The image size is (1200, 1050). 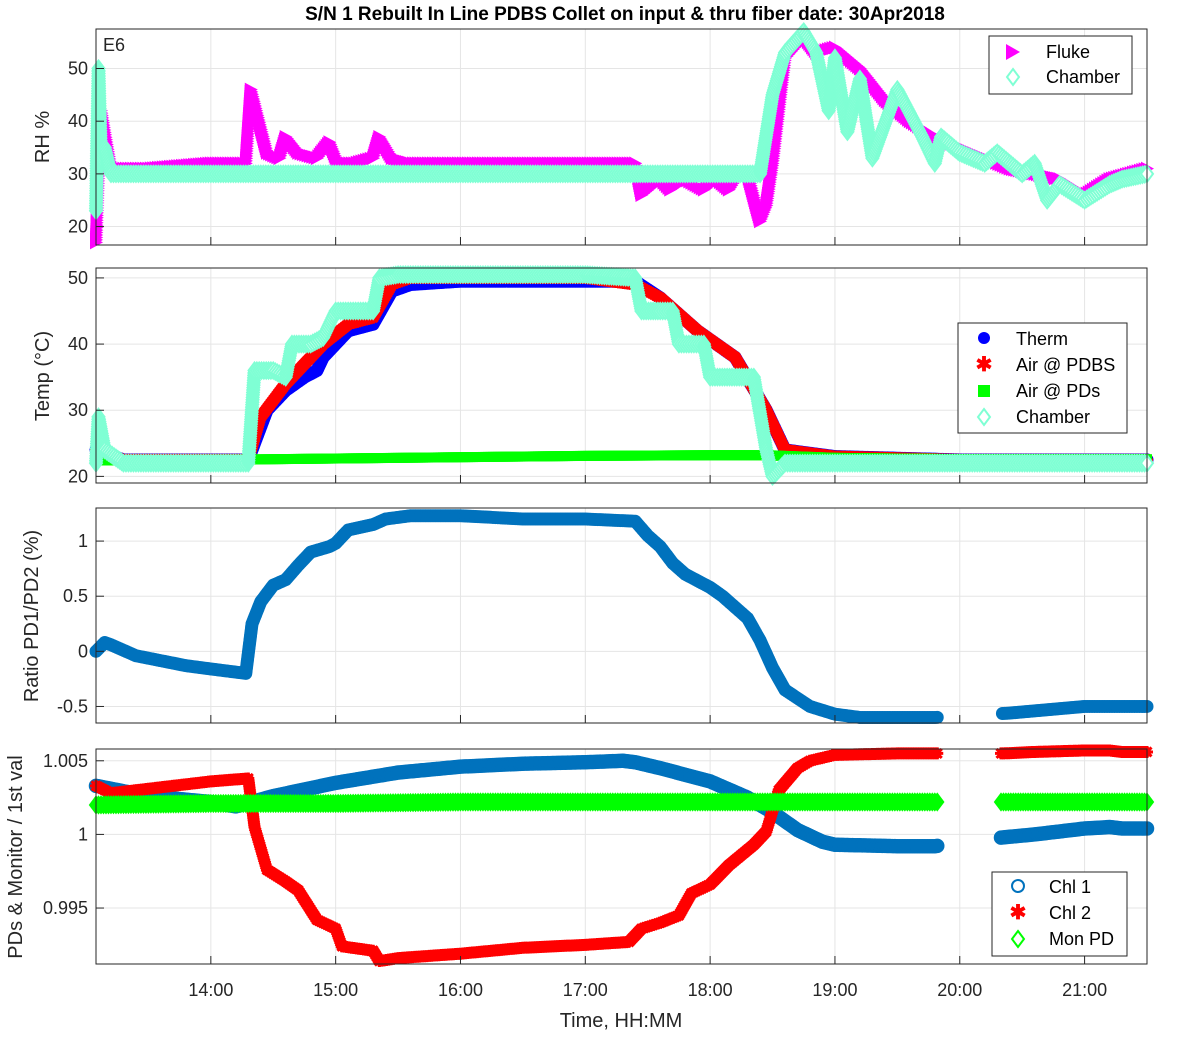 I want to click on legend-fluke-triangle-icon, so click(x=1013, y=52).